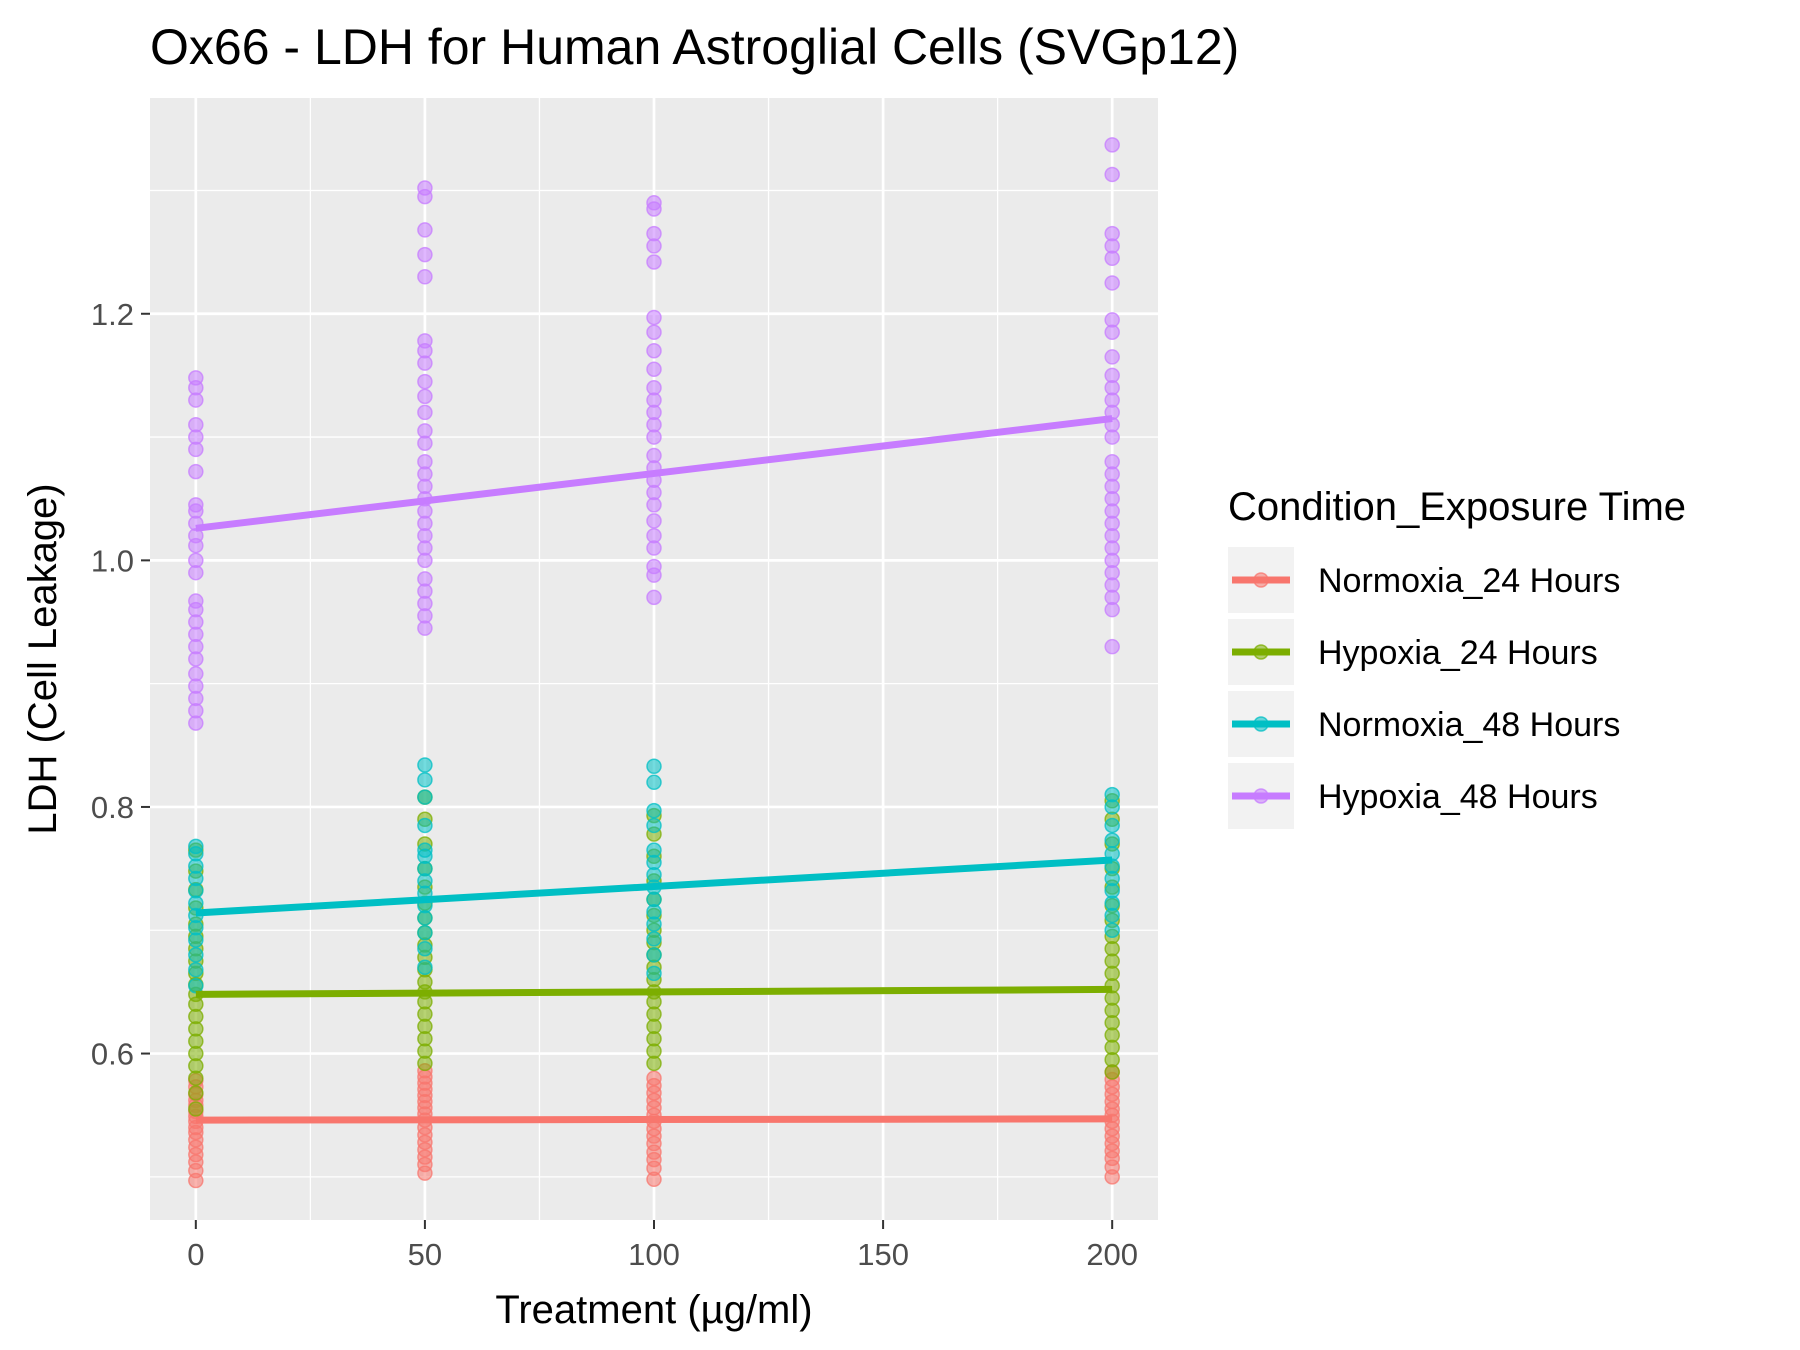 This screenshot has width=1800, height=1350. I want to click on y-axis-title: LDH (Cell Leakage), so click(43, 658).